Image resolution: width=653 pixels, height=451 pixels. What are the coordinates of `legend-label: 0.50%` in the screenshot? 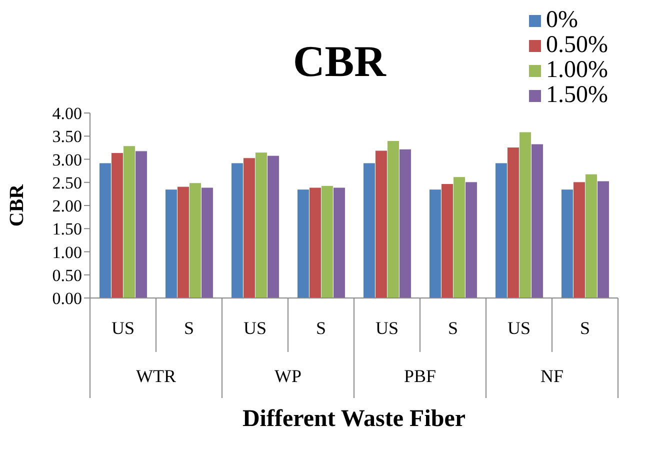 It's located at (577, 45).